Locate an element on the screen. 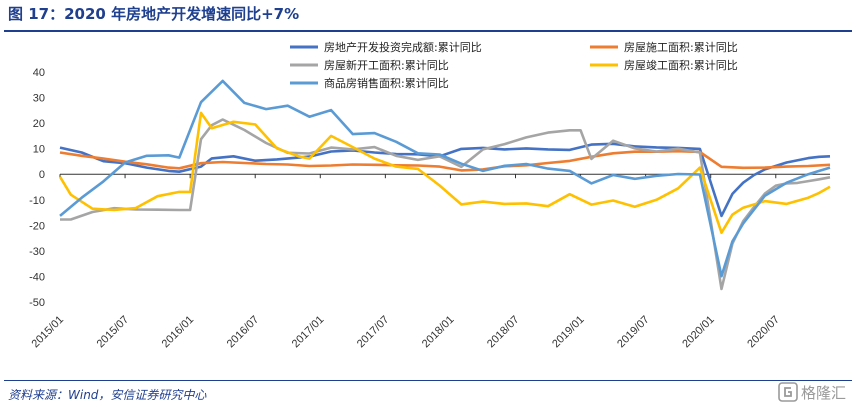  legend-label: 房屋竣工面积:累计同比 is located at coordinates (681, 65).